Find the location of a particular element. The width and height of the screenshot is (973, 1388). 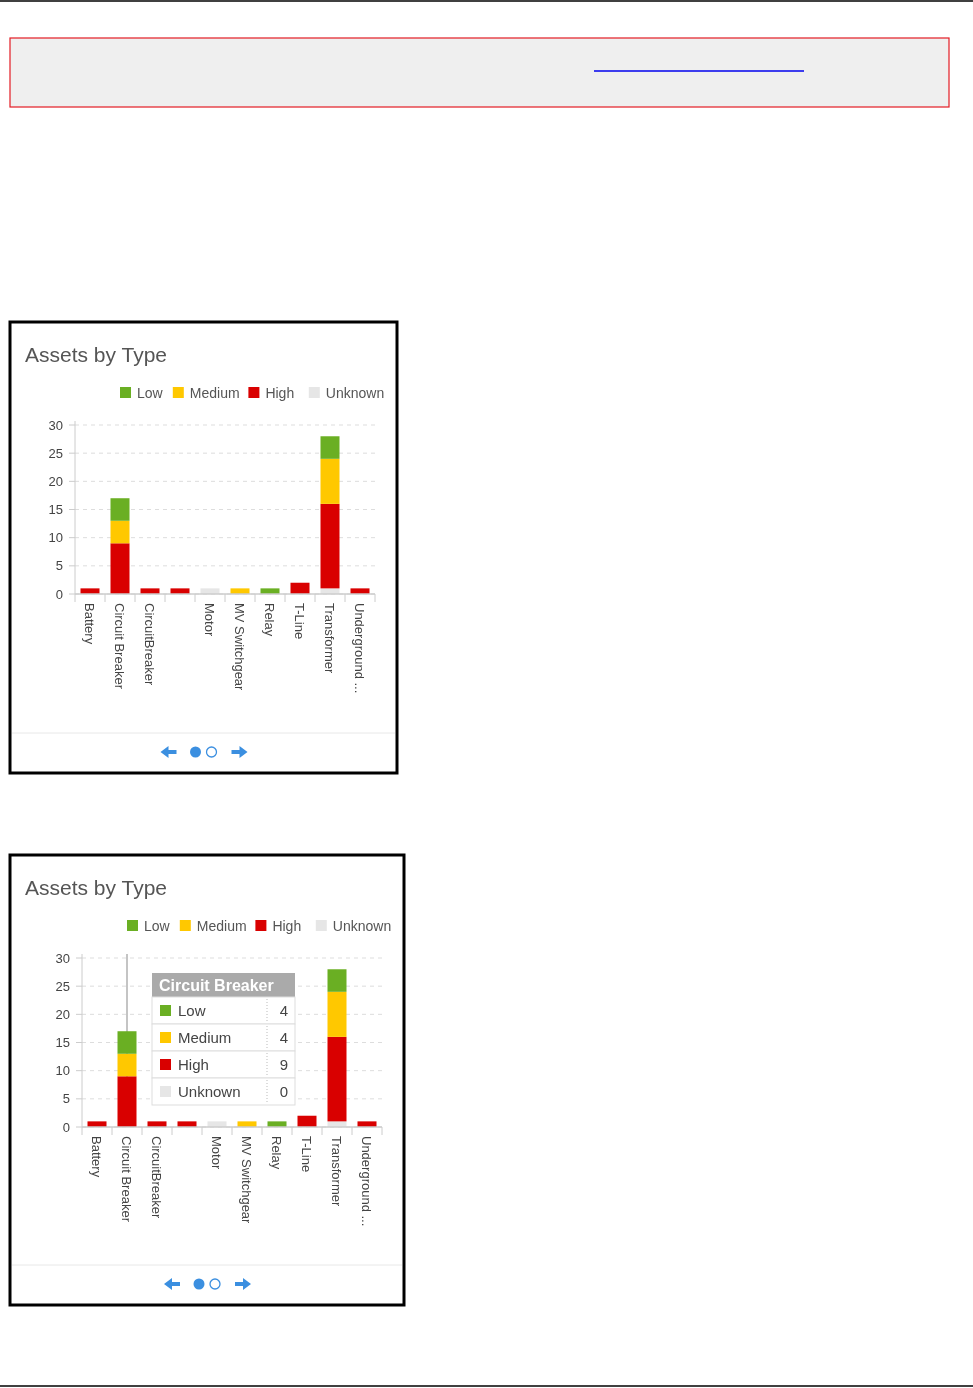

annotation: 0 is located at coordinates (283, 1091).